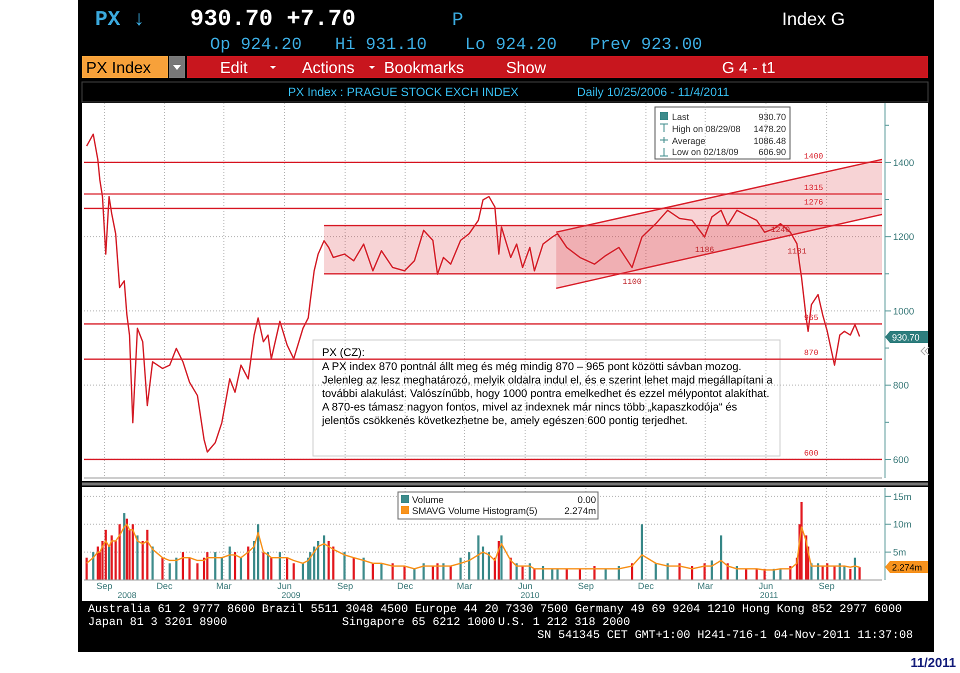 The image size is (960, 673). Describe the element at coordinates (580, 511) in the screenshot. I see `annotation: 2.274m` at that location.